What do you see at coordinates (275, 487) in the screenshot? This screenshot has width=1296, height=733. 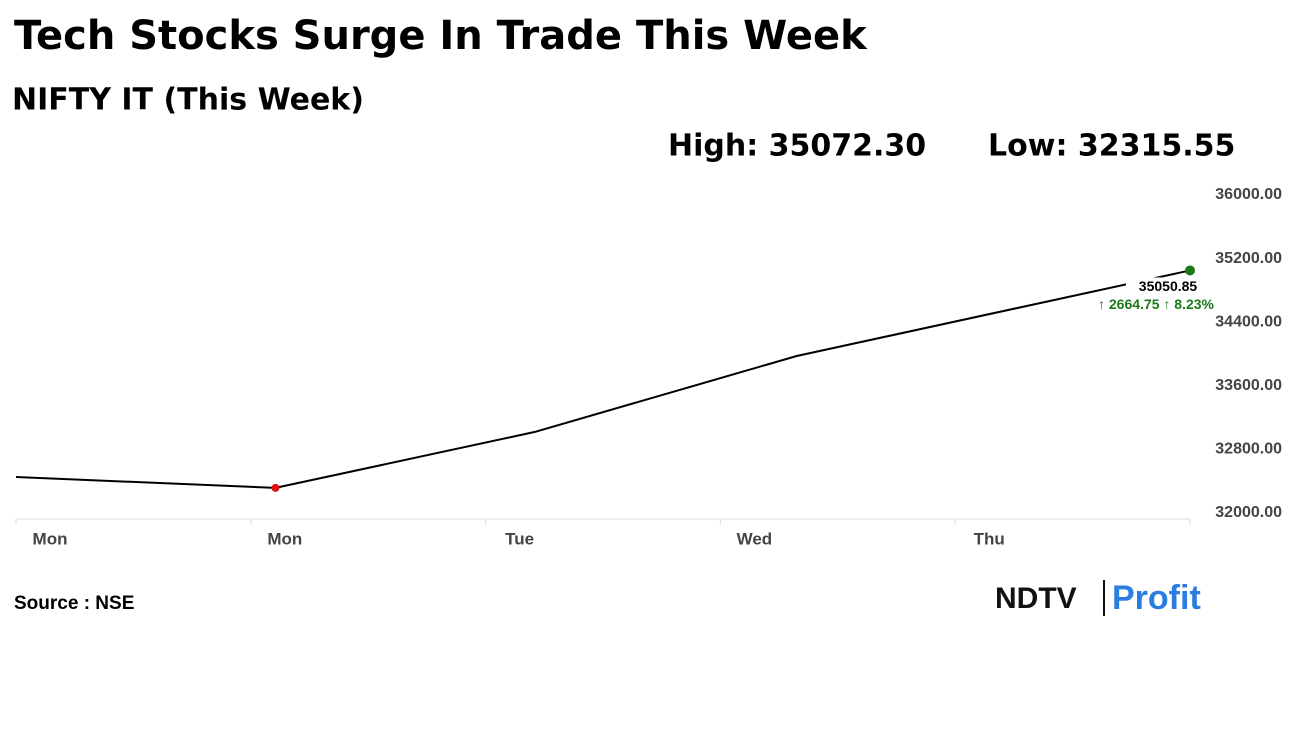 I see `low-point` at bounding box center [275, 487].